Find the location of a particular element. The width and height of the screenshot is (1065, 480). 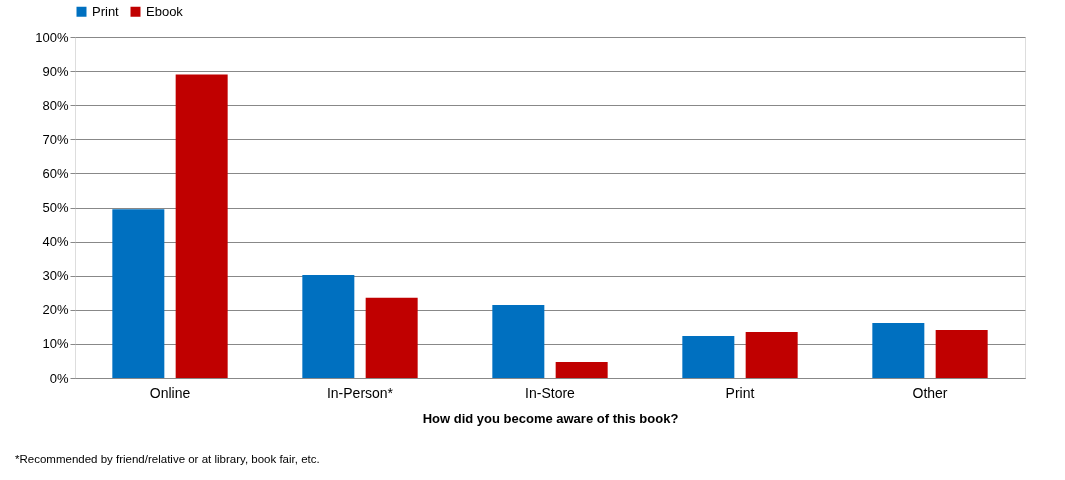

x-tick-label: Other is located at coordinates (930, 392).